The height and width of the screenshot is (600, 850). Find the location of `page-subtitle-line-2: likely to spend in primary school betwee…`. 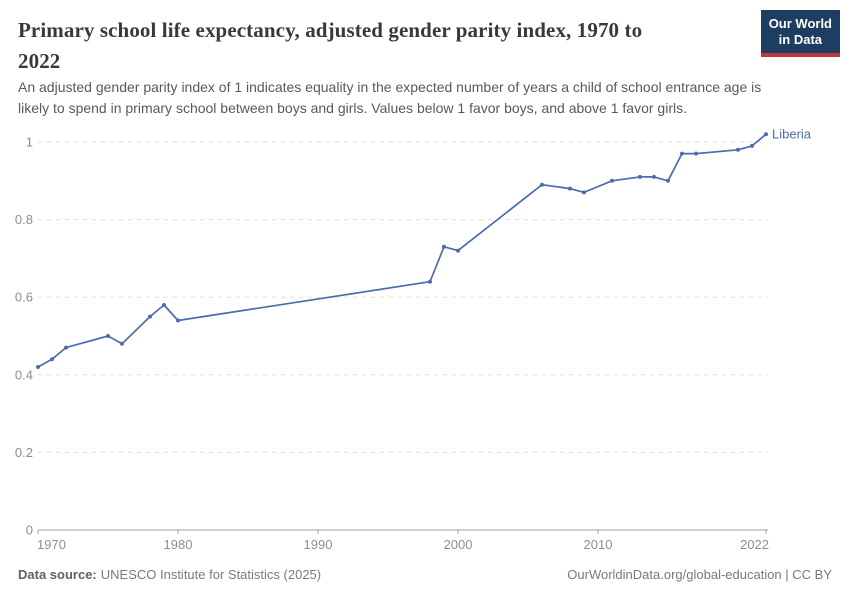

page-subtitle-line-2: likely to spend in primary school betwee… is located at coordinates (352, 108).